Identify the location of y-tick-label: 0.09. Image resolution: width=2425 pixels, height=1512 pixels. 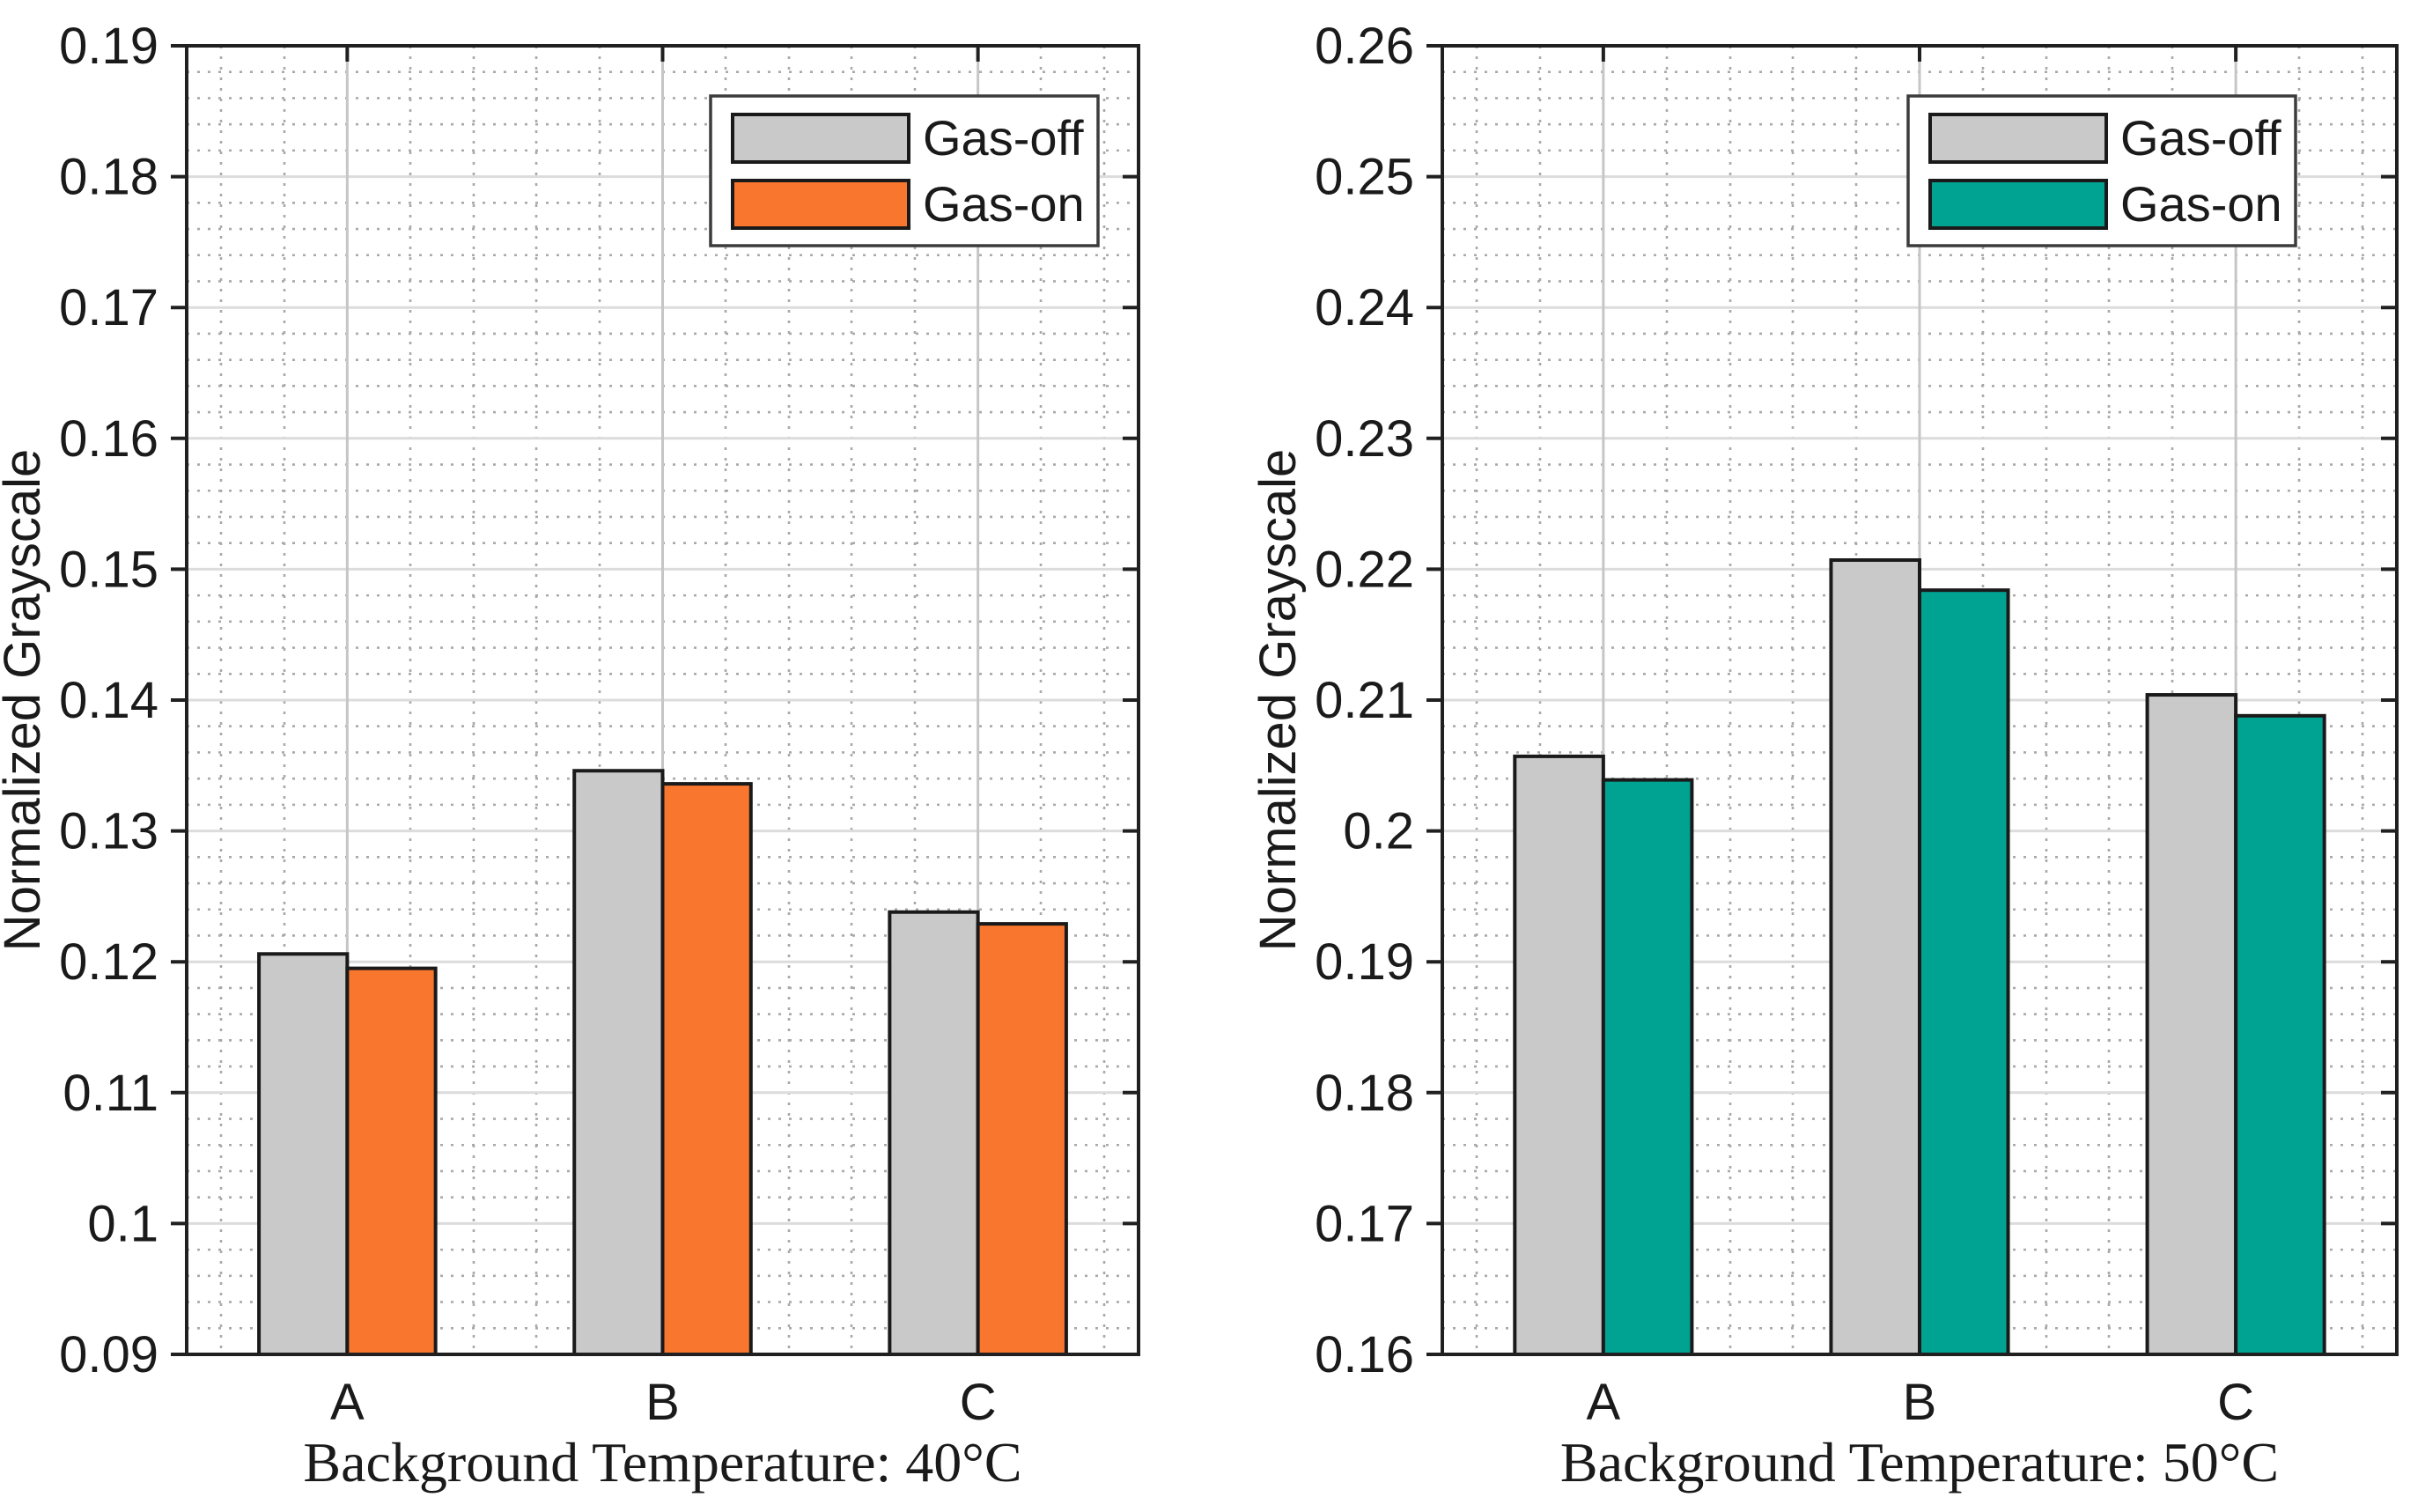
(109, 1354).